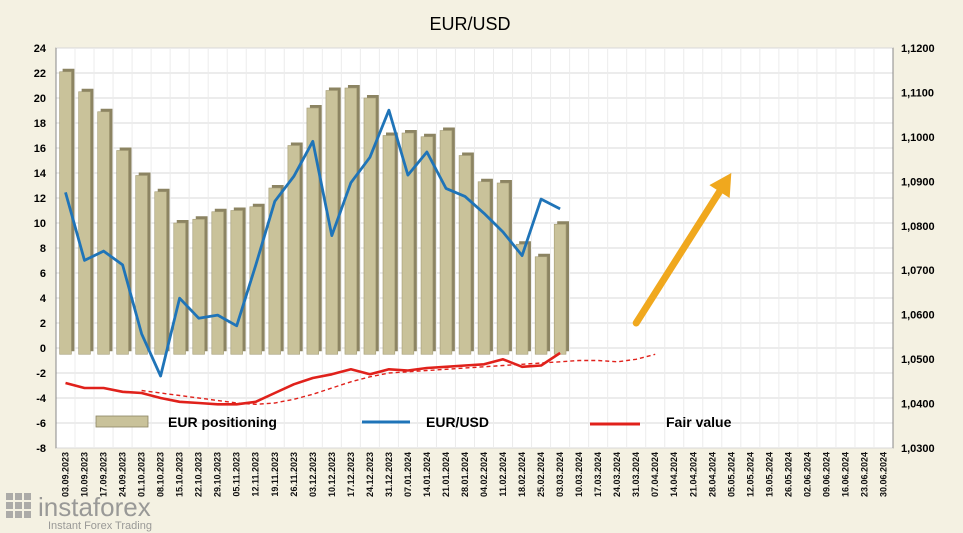 The width and height of the screenshot is (963, 533). I want to click on instaforex-logo-icon, so click(18, 505).